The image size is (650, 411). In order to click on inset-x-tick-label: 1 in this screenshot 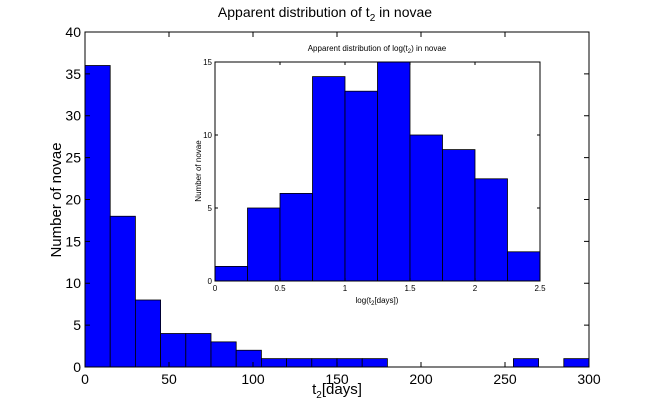, I will do `click(345, 288)`.